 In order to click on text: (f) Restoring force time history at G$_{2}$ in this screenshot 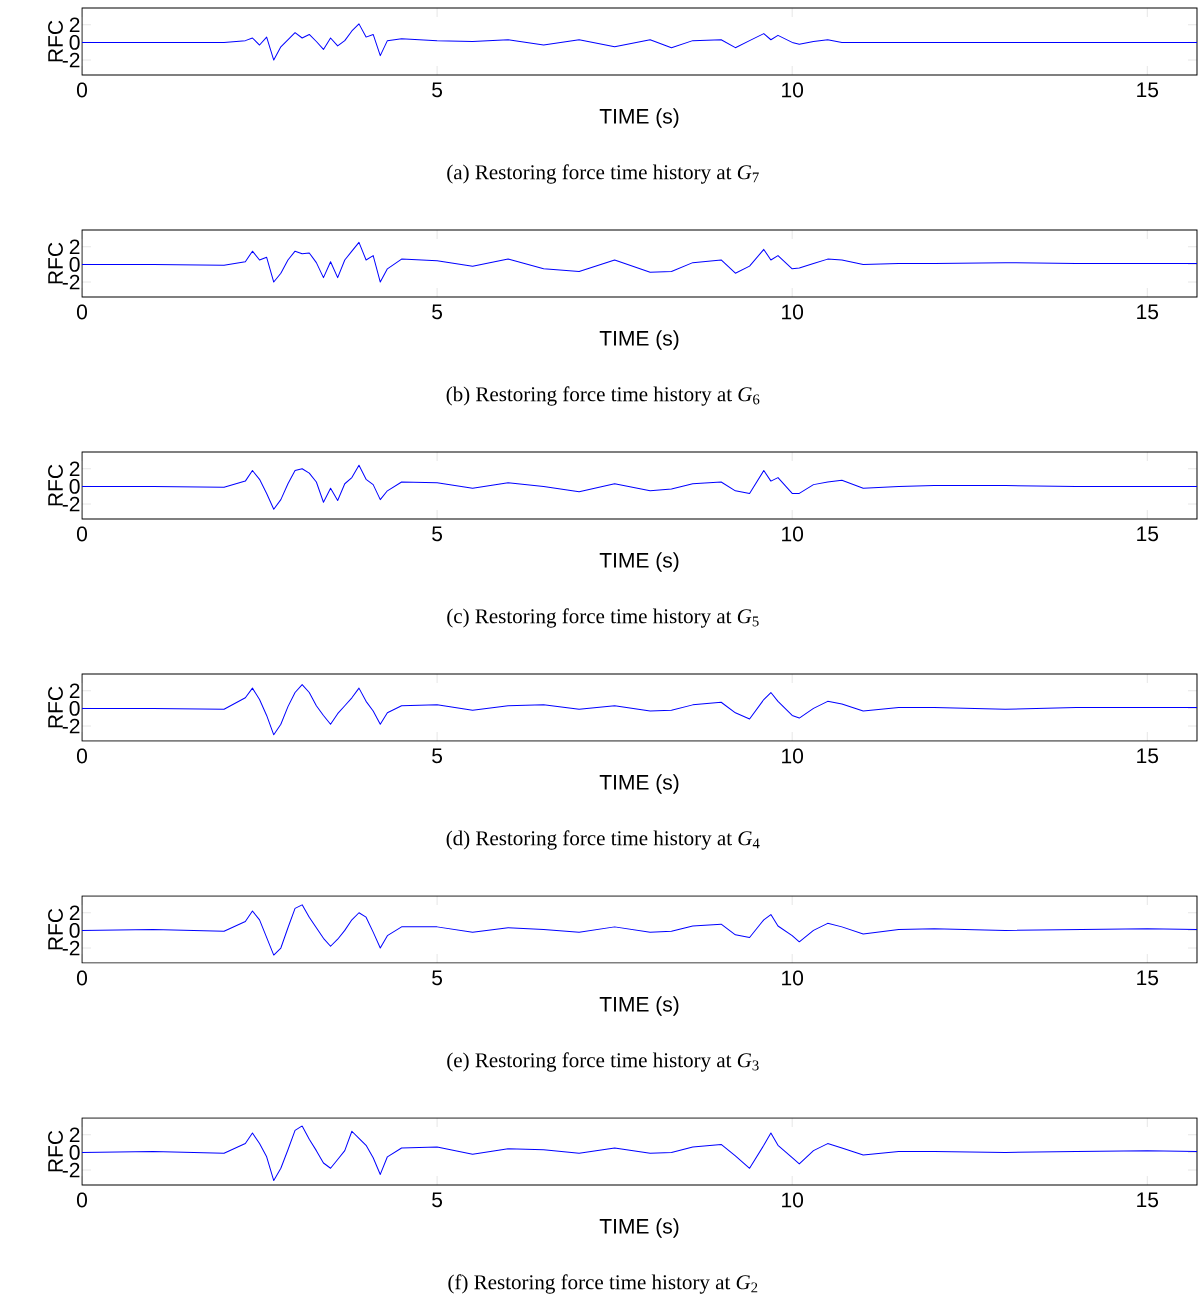, I will do `click(603, 1284)`.